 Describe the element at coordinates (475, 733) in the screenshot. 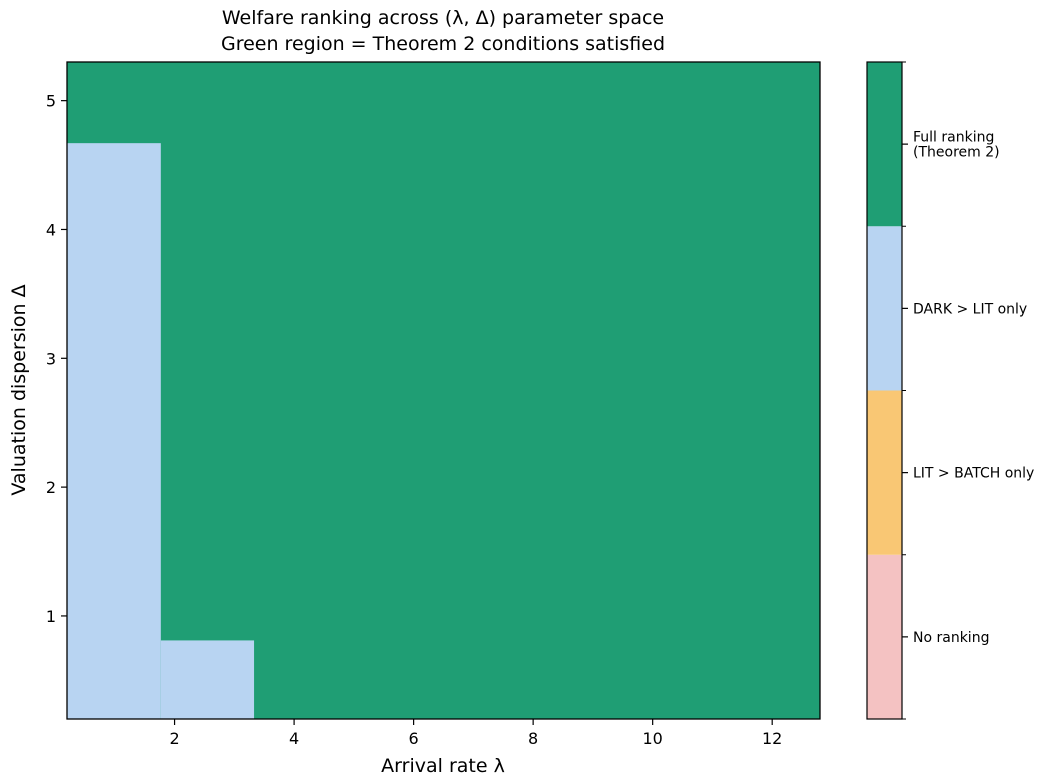

I see `x-axis-ticks: 2 4 6 8 10 12` at that location.